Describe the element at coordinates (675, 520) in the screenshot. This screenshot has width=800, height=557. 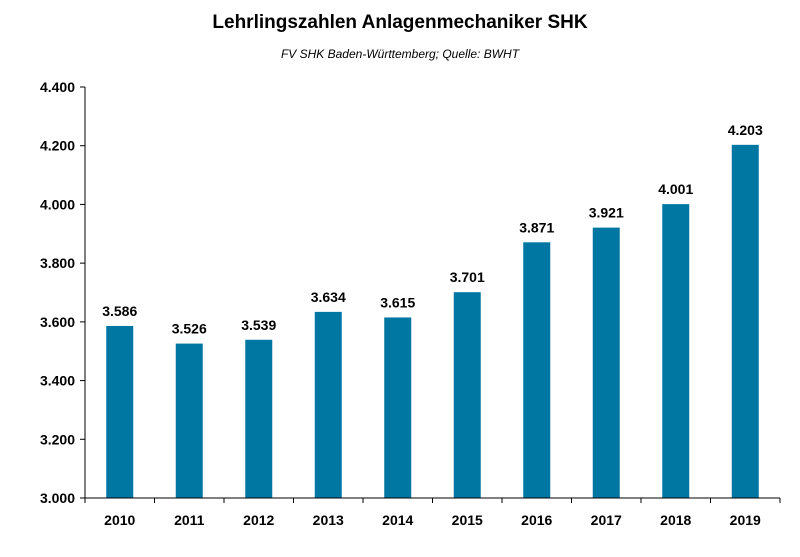
I see `x-tick-label: 2018` at that location.